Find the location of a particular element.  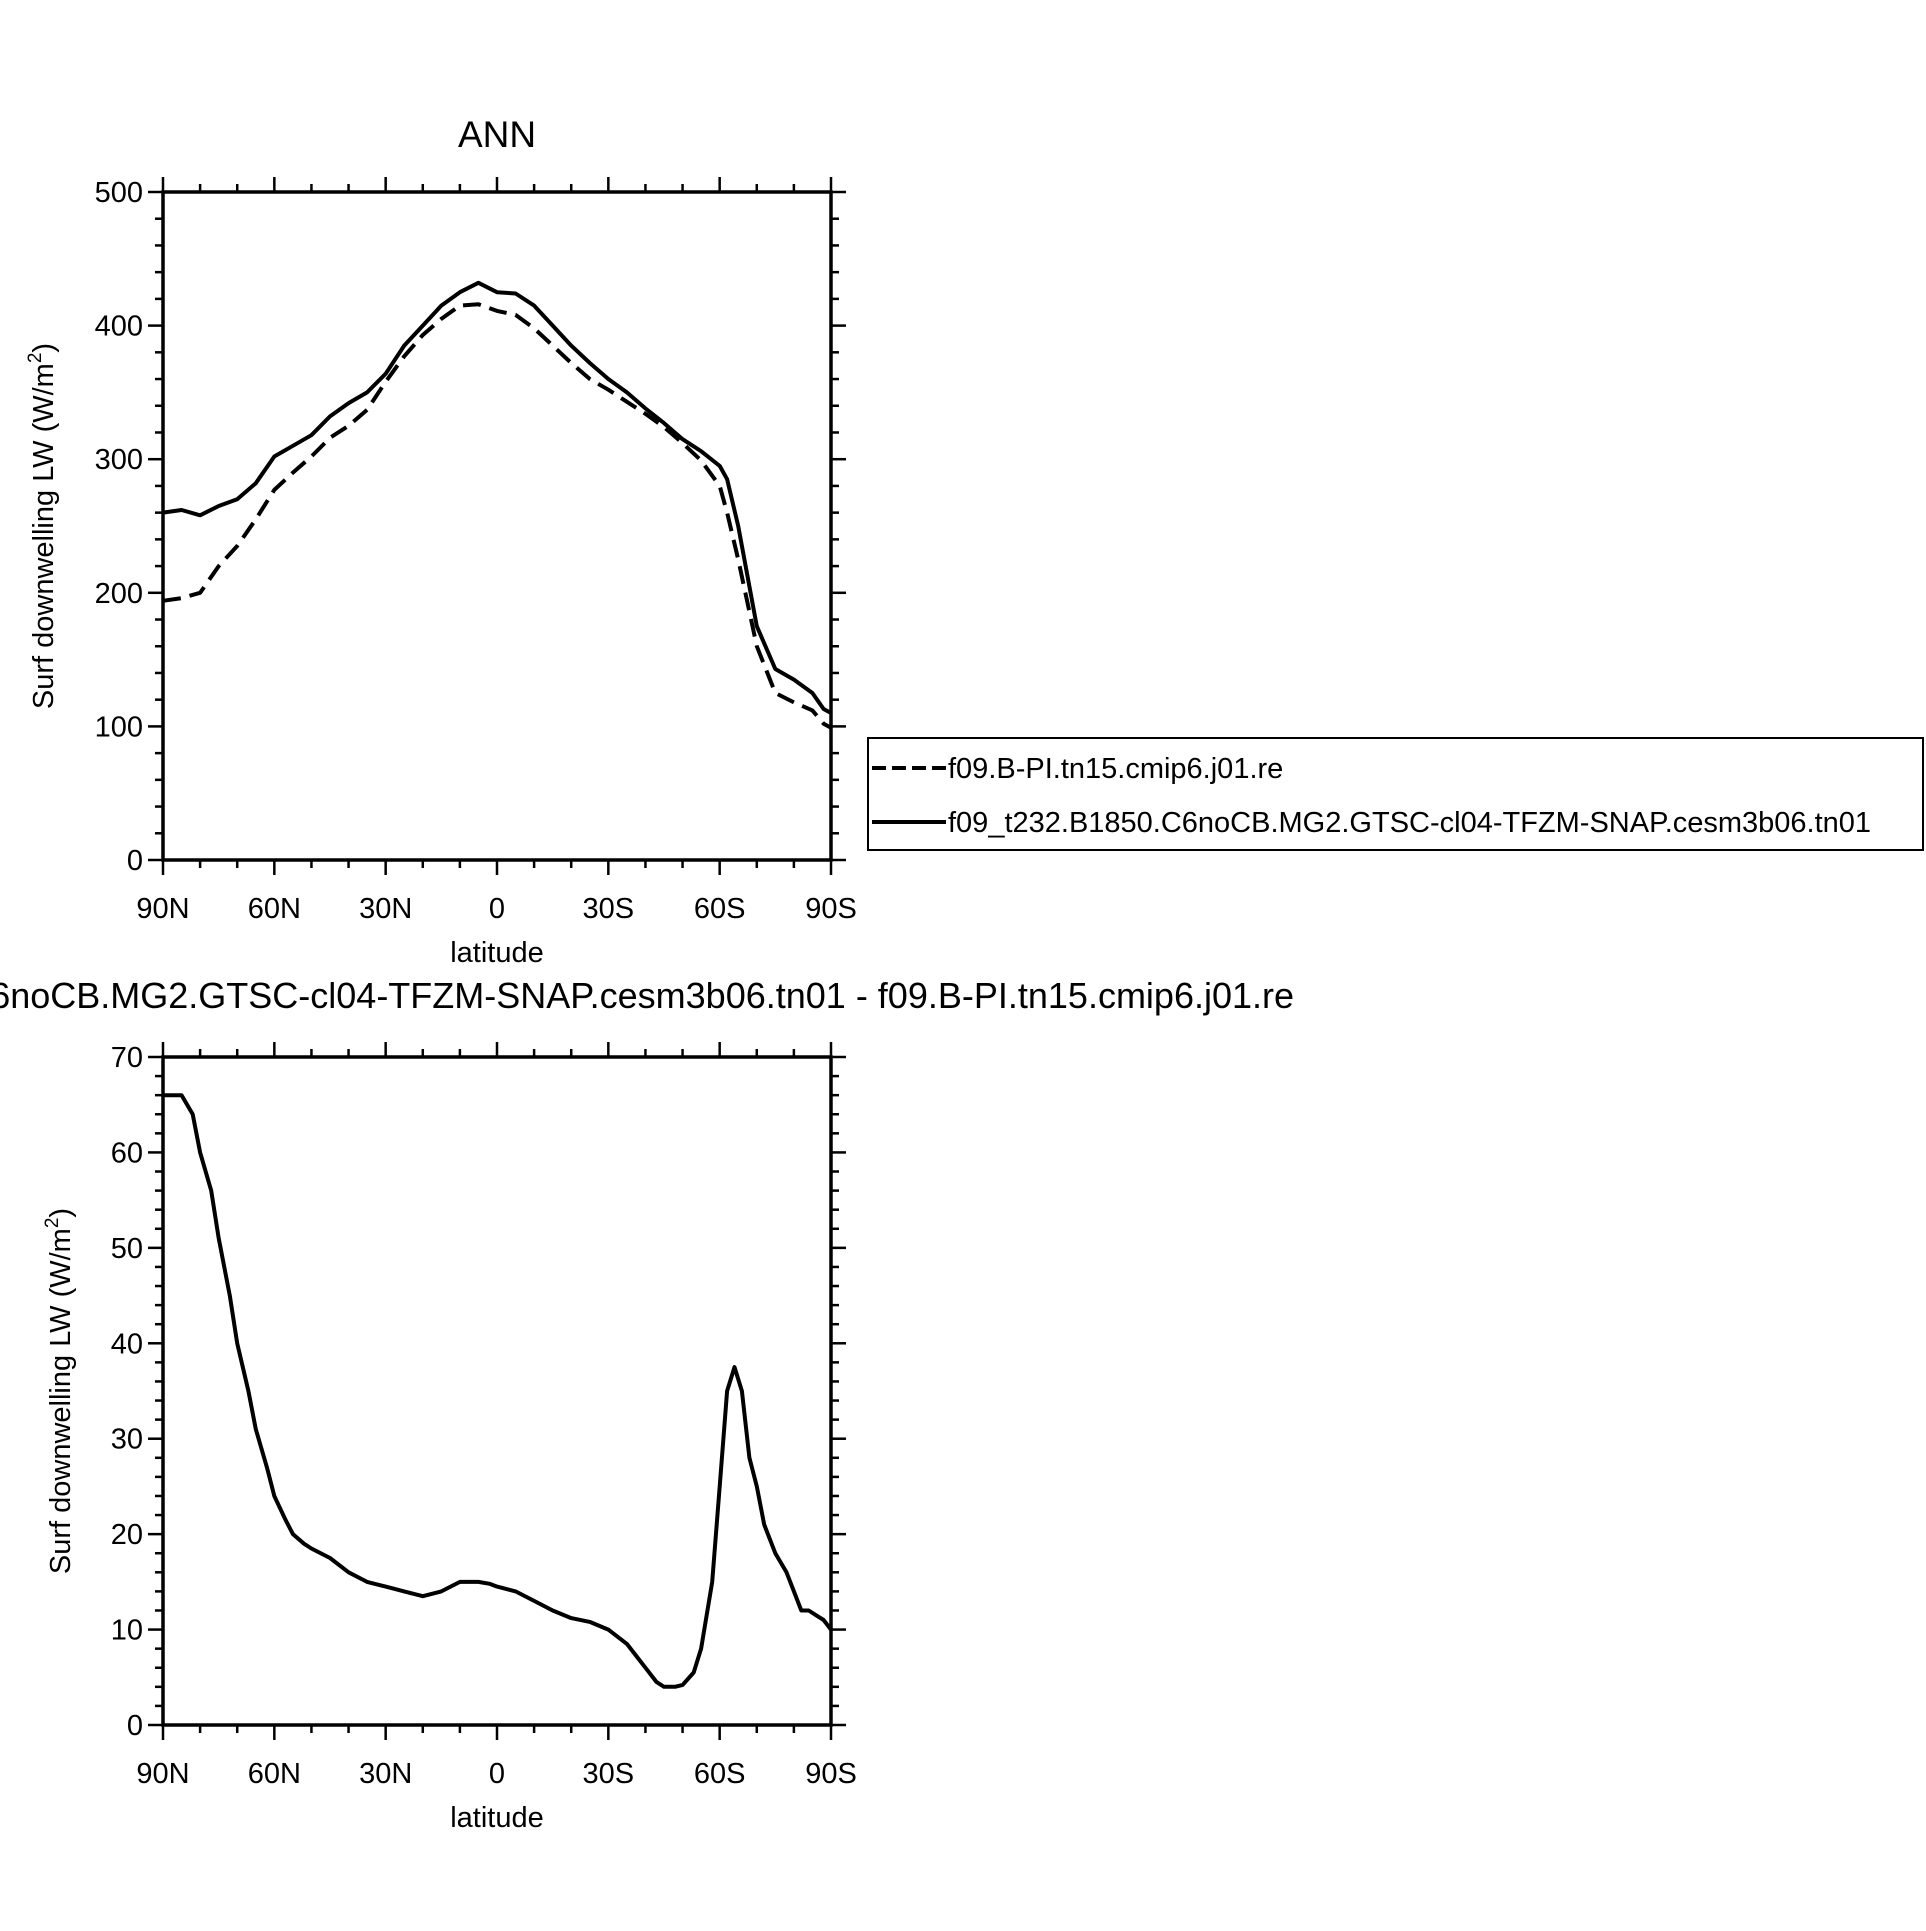

chart-title: ANN is located at coordinates (497, 134).